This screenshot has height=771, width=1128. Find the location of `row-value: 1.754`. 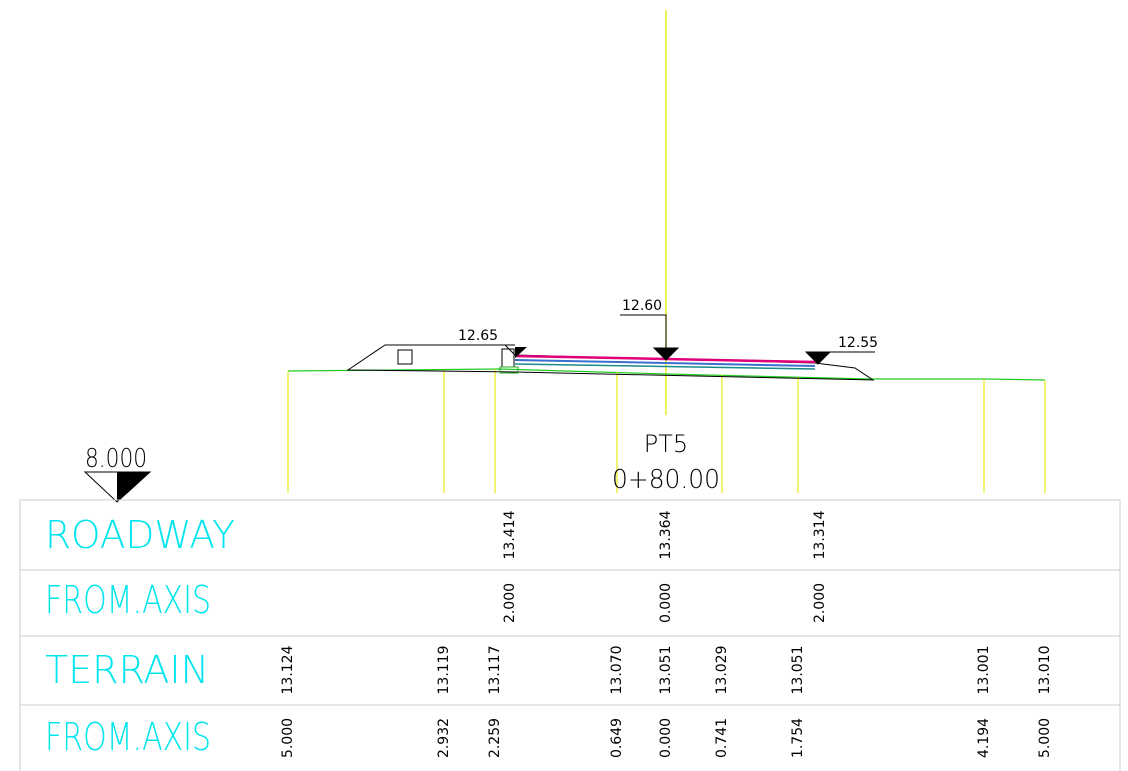

row-value: 1.754 is located at coordinates (798, 738).